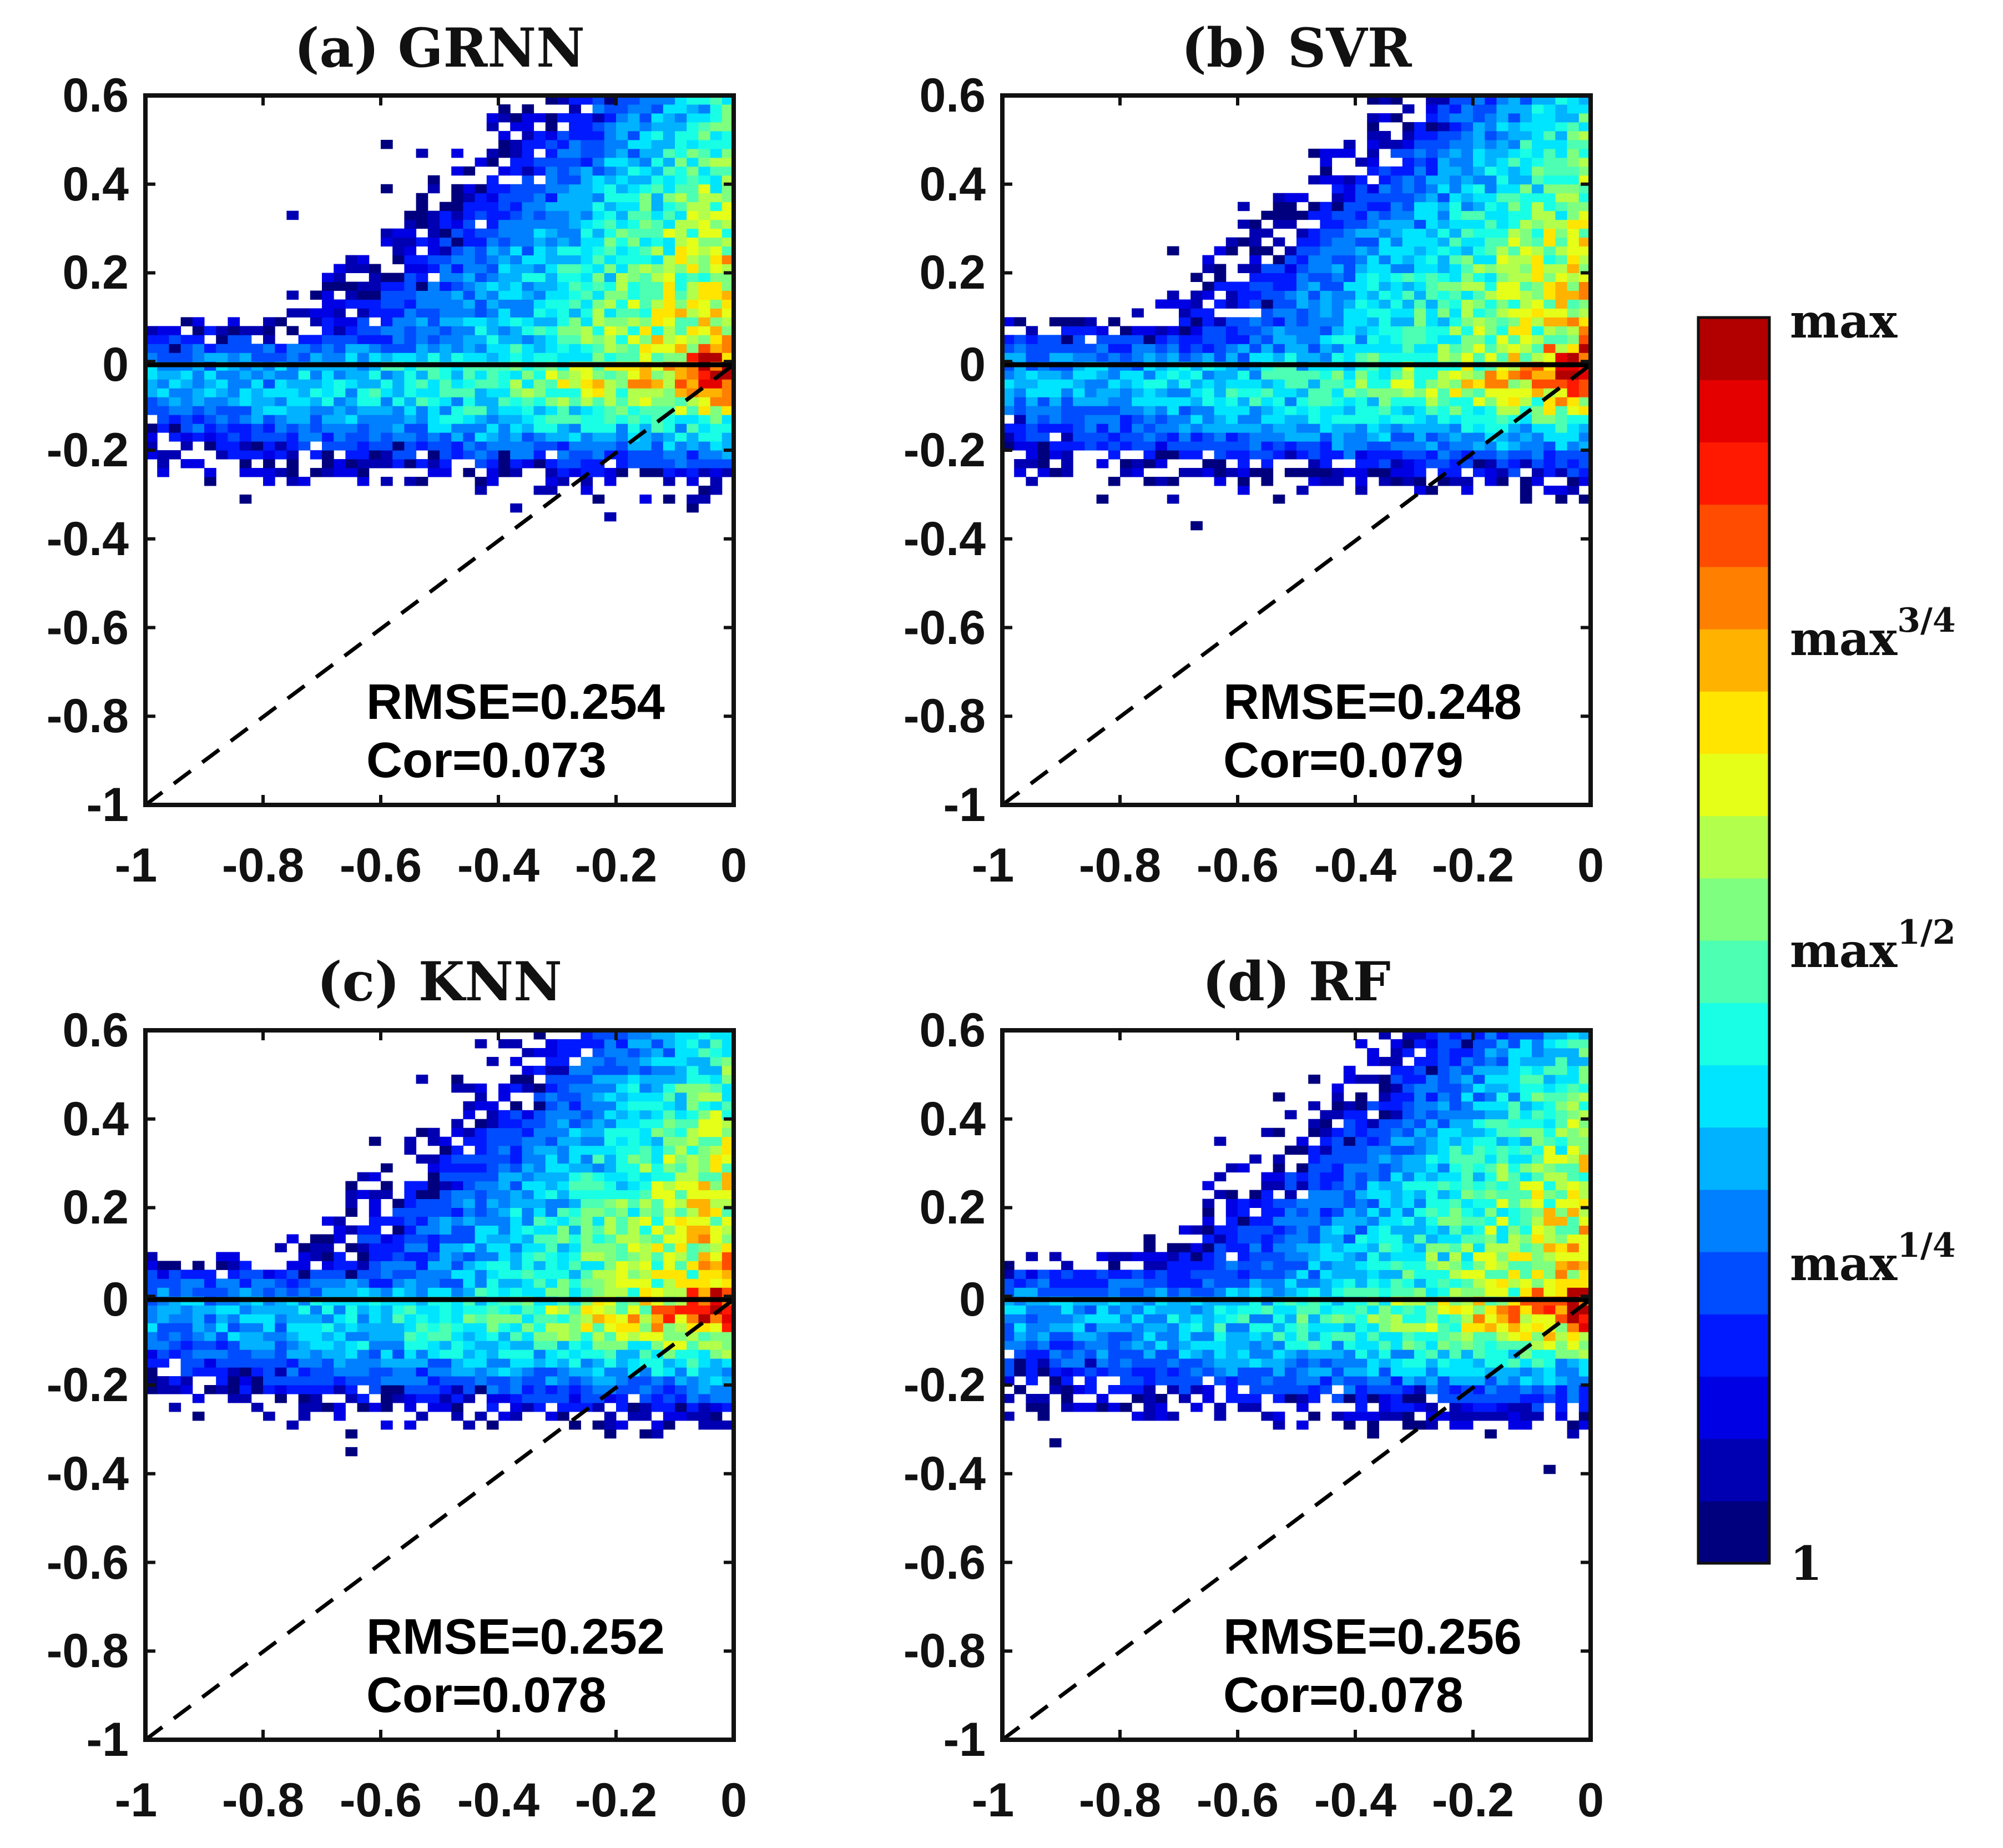 The image size is (2003, 1848). What do you see at coordinates (88, 627) in the screenshot?
I see `y-tick-label: -0.6` at bounding box center [88, 627].